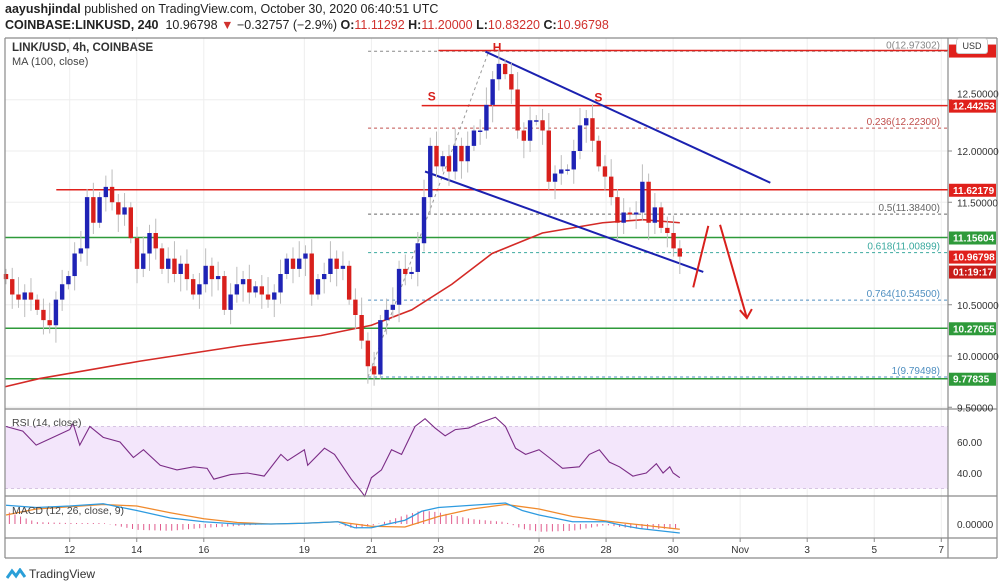  What do you see at coordinates (379, 25) in the screenshot?
I see `open-value: 11.11292` at bounding box center [379, 25].